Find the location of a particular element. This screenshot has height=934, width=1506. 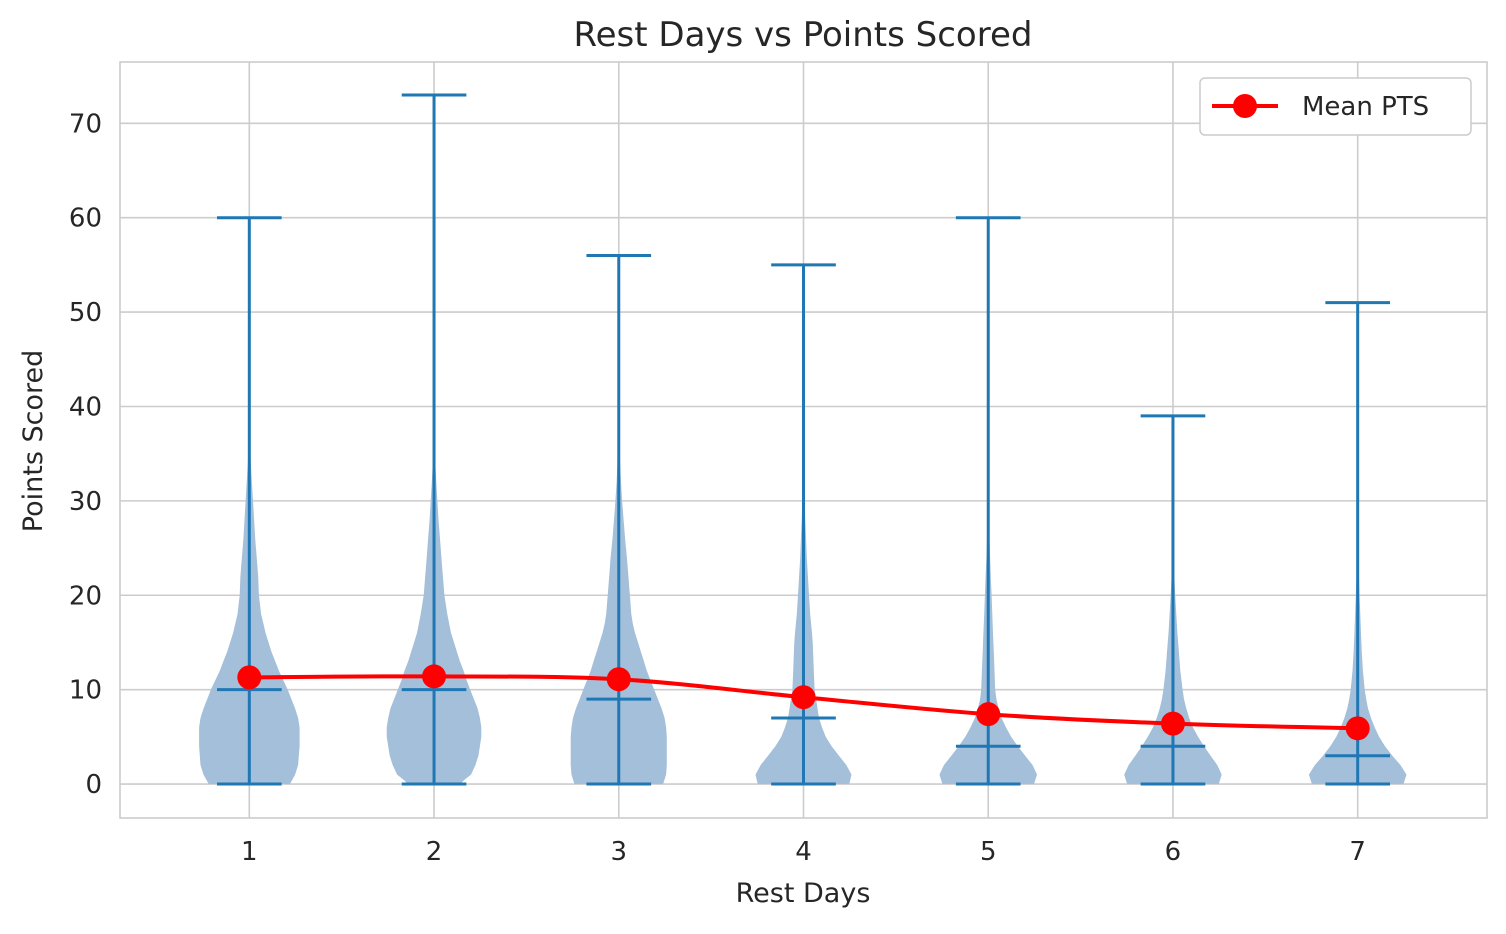

x-tick-label: 6 is located at coordinates (1173, 852).